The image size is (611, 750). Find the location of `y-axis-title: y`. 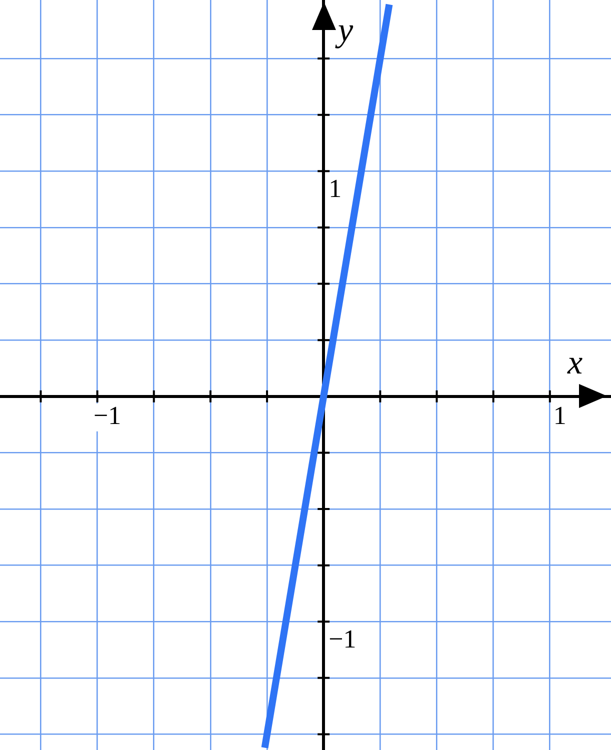

y-axis-title: y is located at coordinates (344, 30).